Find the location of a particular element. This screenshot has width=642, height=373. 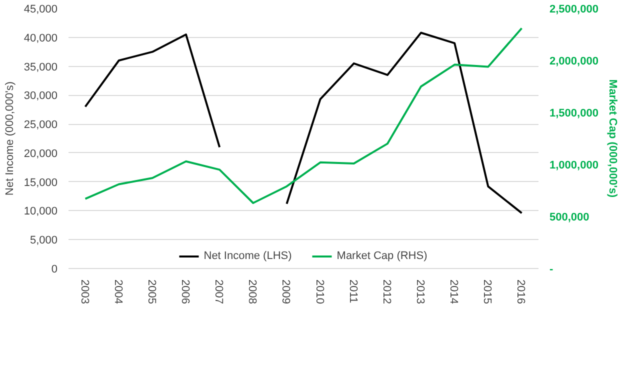

x-tick-label: 2010 is located at coordinates (319, 292).